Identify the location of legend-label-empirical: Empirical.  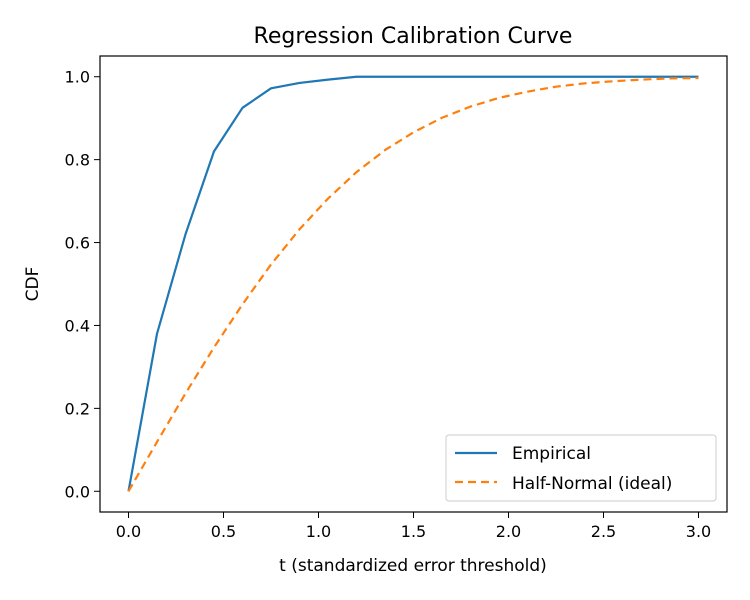
(551, 454).